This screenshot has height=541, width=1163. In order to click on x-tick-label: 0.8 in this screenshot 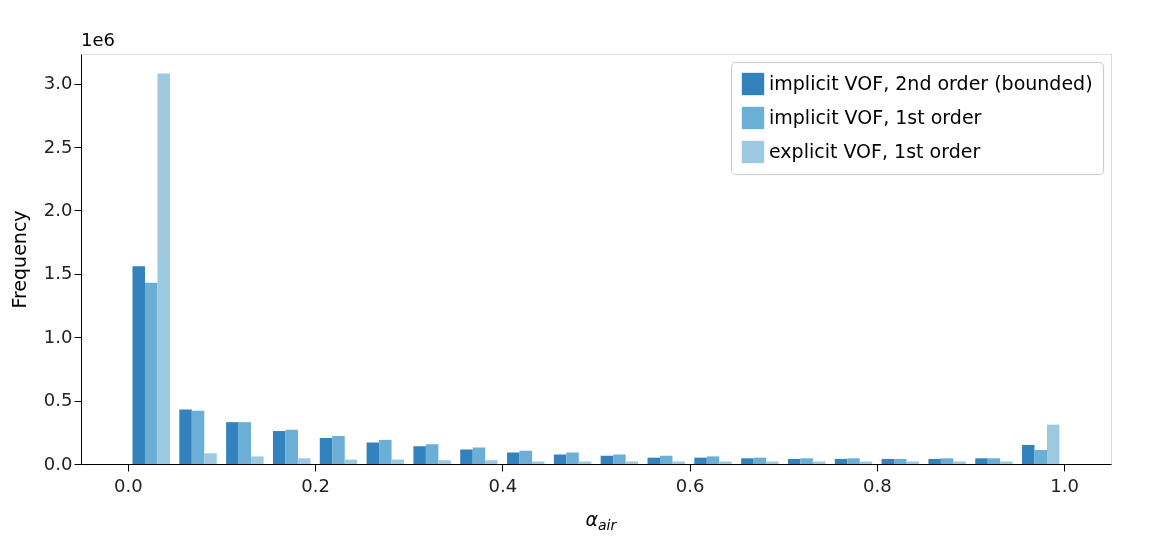, I will do `click(877, 485)`.